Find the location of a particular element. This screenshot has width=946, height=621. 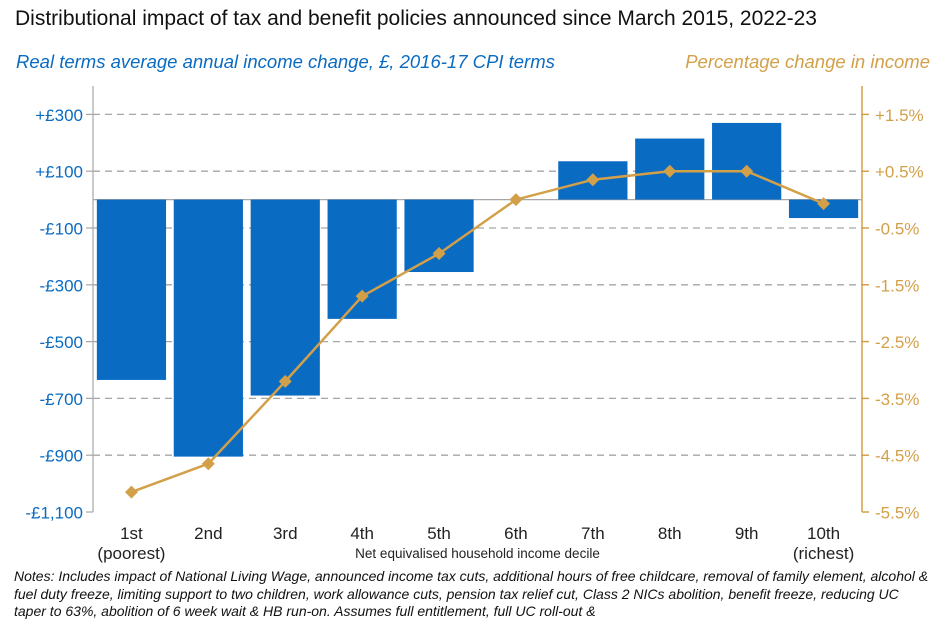

category-label: 9th is located at coordinates (747, 533).